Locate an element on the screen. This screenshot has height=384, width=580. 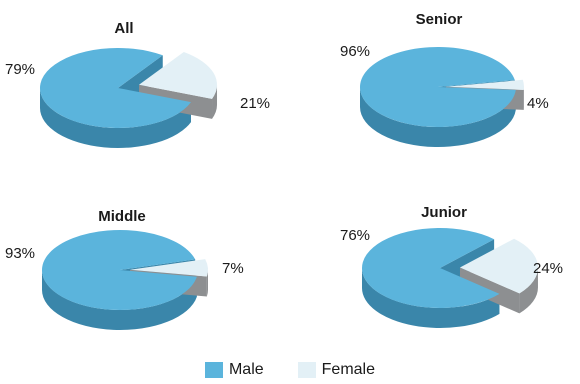
pie-title: Junior is located at coordinates (444, 212).